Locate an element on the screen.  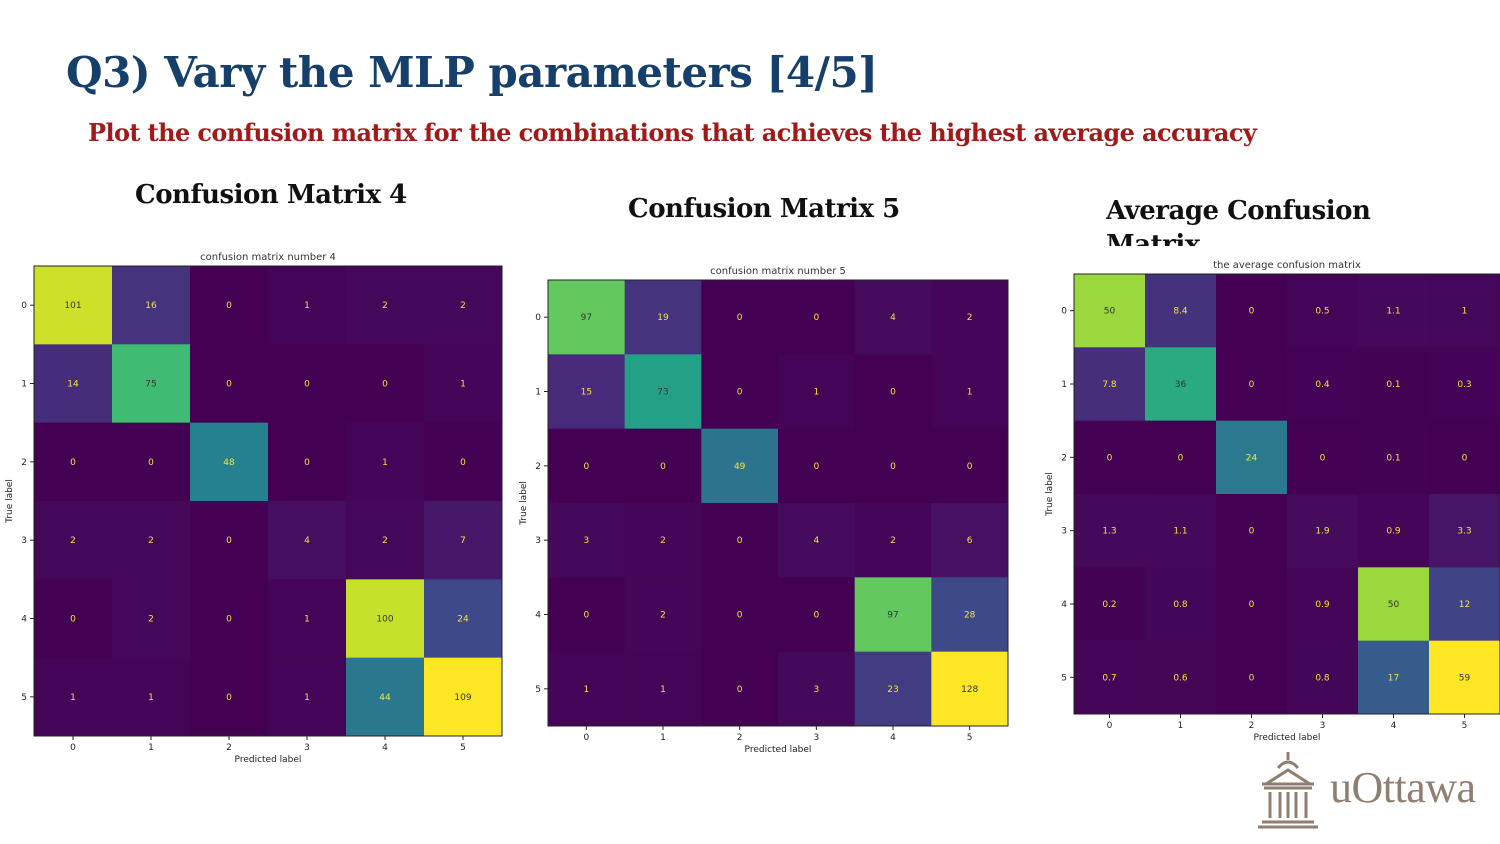
cell-value-label: 0.9 is located at coordinates (1393, 532).